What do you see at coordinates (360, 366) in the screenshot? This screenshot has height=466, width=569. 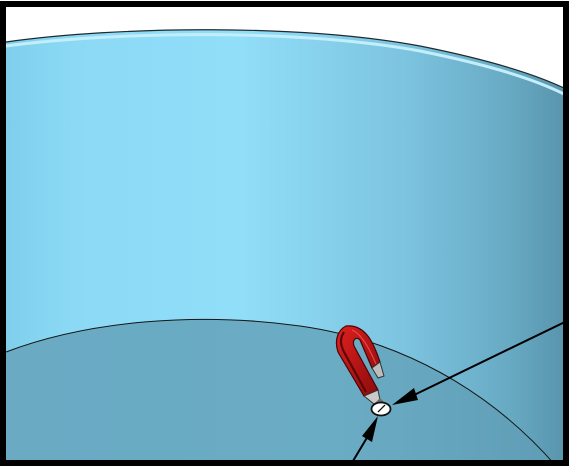 I see `horseshoe-magnet-icon` at bounding box center [360, 366].